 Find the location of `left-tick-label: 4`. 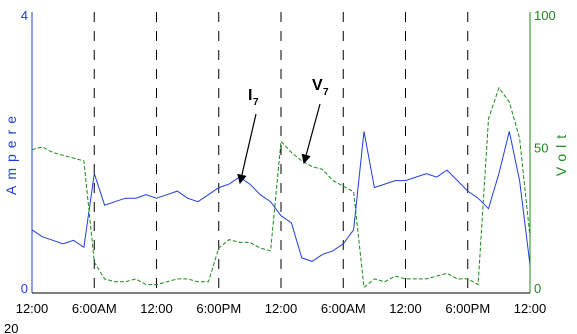

left-tick-label: 4 is located at coordinates (24, 15).